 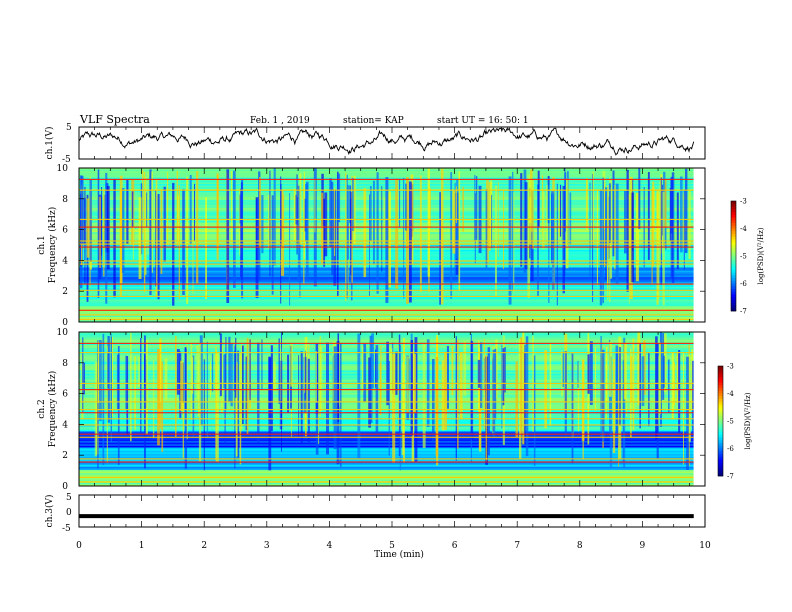 I want to click on time-axis-tick-labels: 0 1 2 3 4 5 6 7 8 9 10, so click(x=393, y=546).